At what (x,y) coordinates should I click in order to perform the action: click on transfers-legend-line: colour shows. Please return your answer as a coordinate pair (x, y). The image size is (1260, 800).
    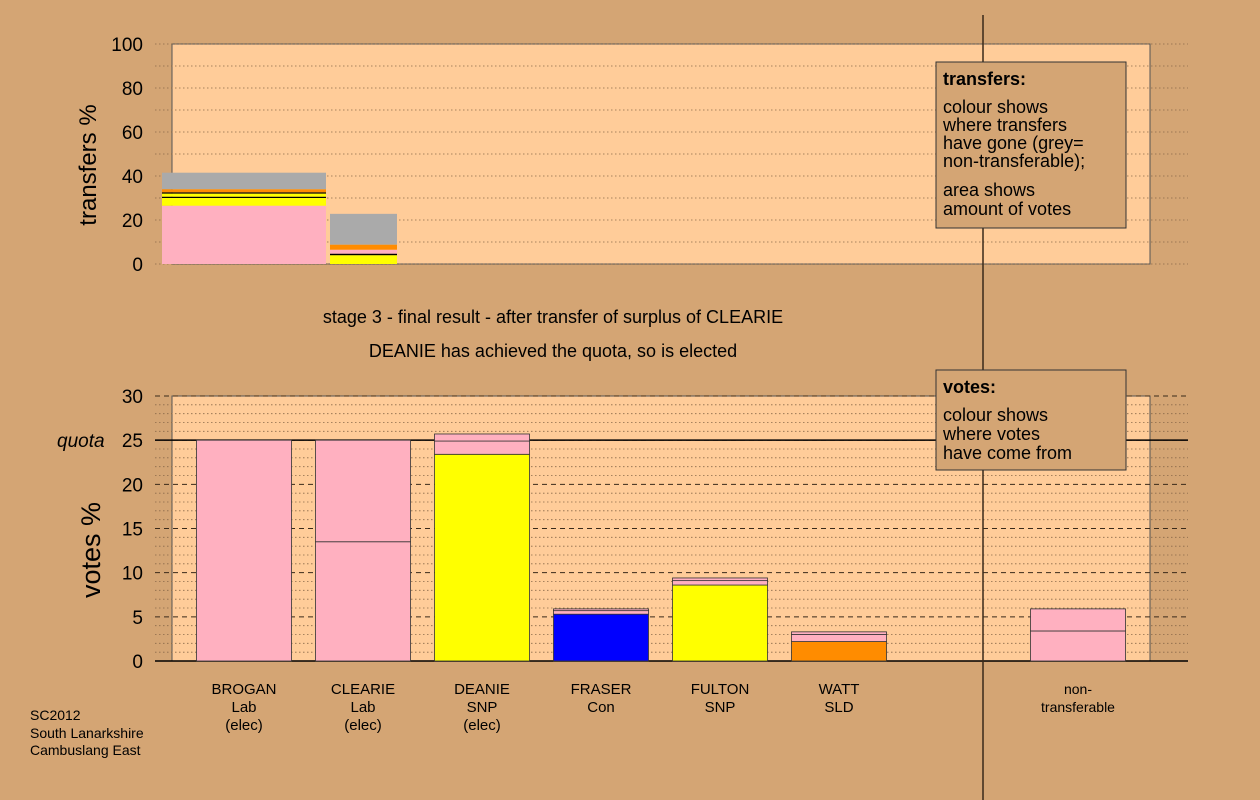
    Looking at the image, I should click on (995, 107).